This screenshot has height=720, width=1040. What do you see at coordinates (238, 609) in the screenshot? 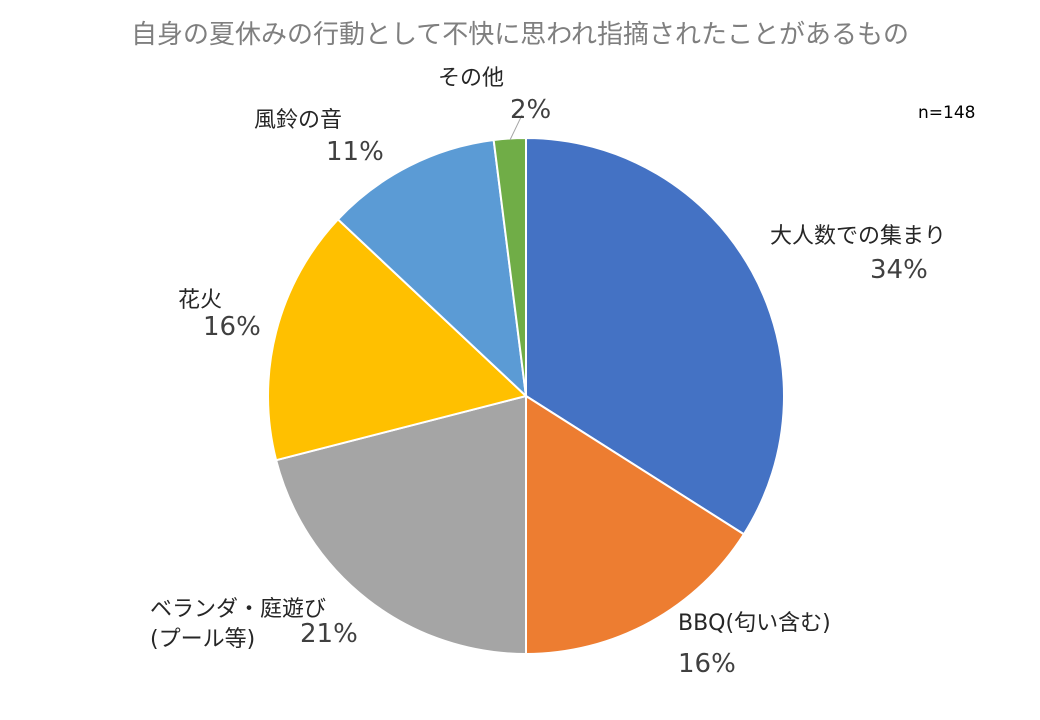
I see `slice-label-veranda-line1: ベランダ・庭遊び` at bounding box center [238, 609].